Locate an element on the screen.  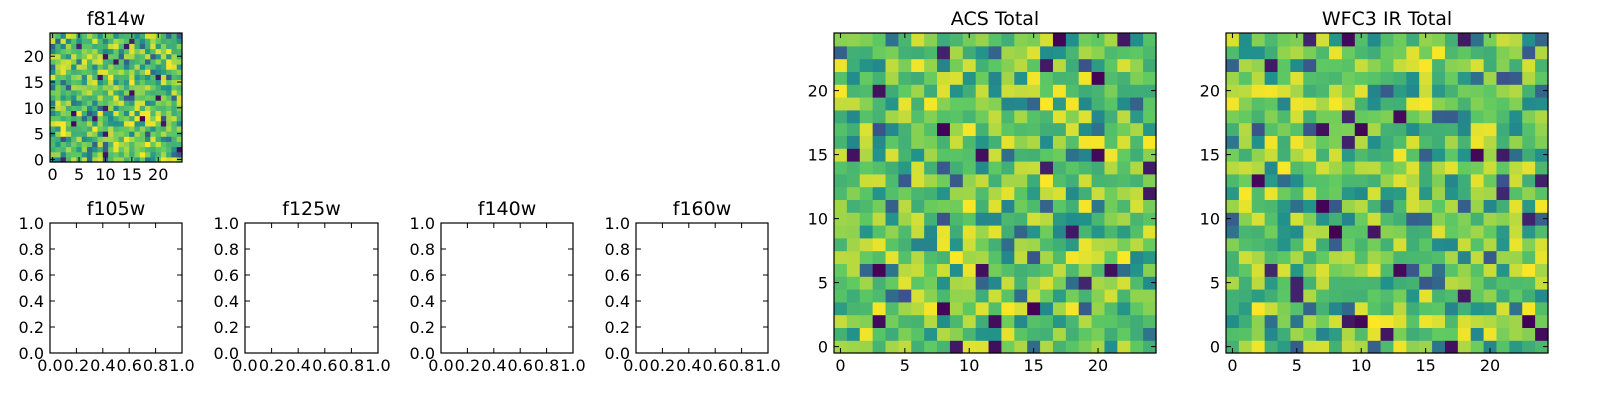
x-tick-label: 0.6 is located at coordinates (714, 365).